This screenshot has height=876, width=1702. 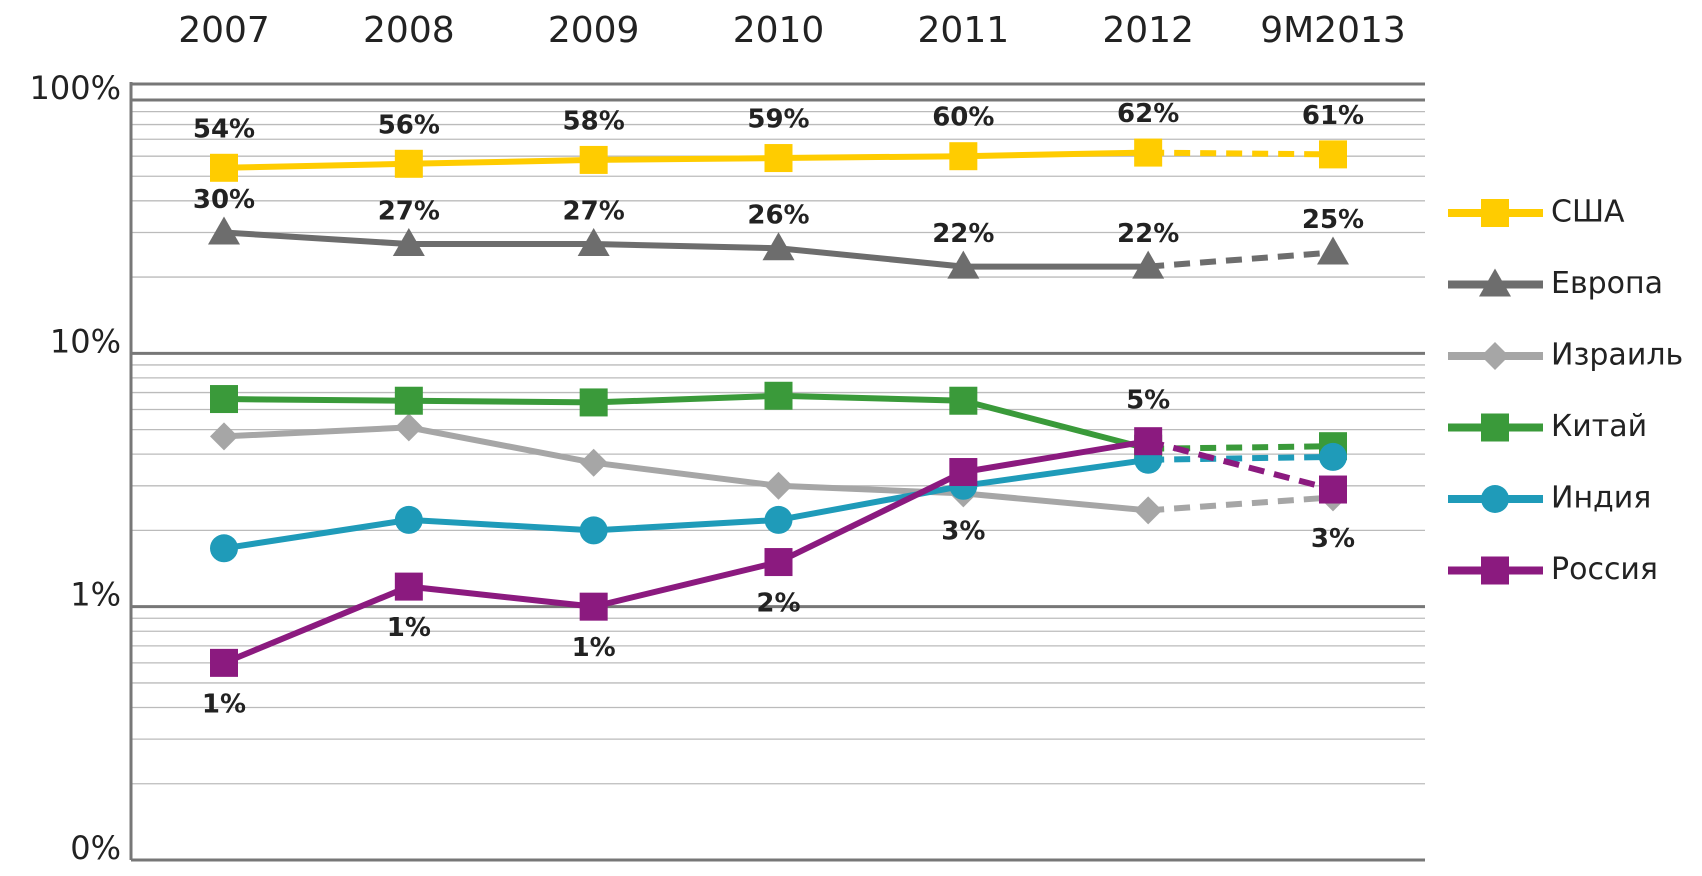 What do you see at coordinates (1588, 212) in the screenshot?
I see `legend-label: США` at bounding box center [1588, 212].